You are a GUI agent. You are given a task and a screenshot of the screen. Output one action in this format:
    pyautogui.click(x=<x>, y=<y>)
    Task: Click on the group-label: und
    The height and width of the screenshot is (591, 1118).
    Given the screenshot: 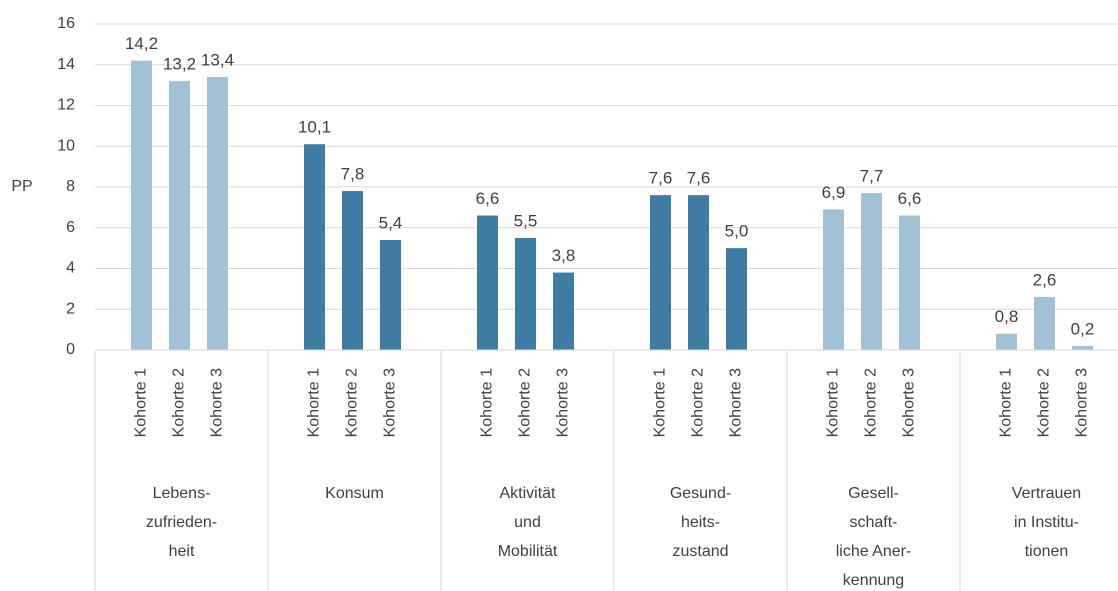 What is the action you would take?
    pyautogui.click(x=527, y=522)
    